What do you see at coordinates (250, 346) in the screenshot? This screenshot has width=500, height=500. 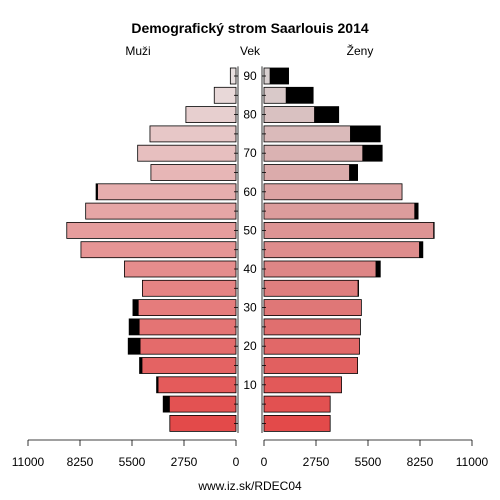 I see `age-tick-label: 20` at bounding box center [250, 346].